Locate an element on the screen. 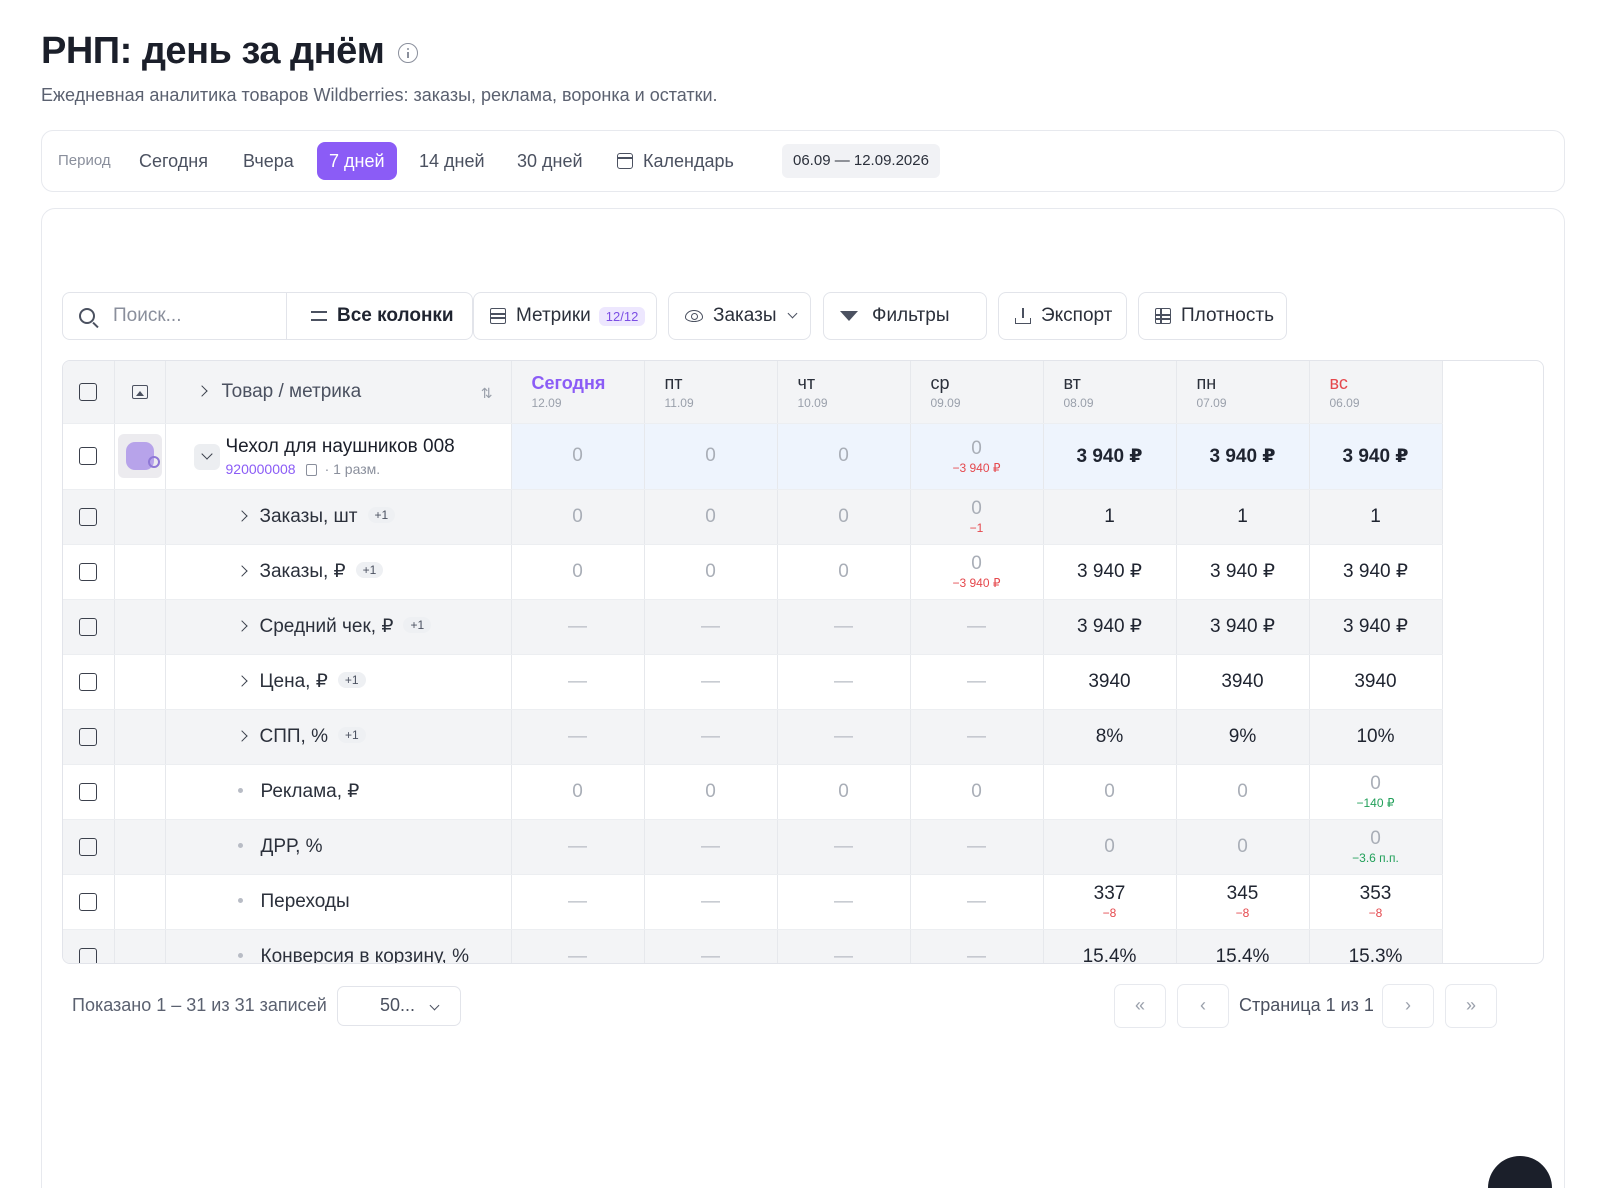 Image resolution: width=1600 pixels, height=1188 pixels. metric-row: ДРР, % — — — — 0 0 0 −3.6 п.п. is located at coordinates (753, 847).